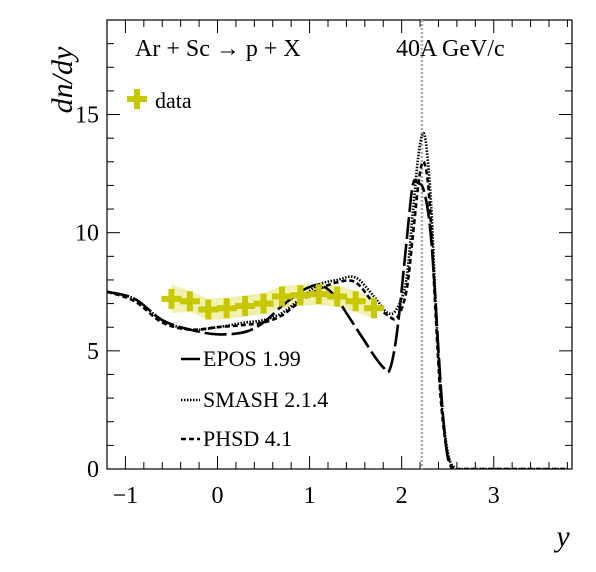 Image resolution: width=596 pixels, height=572 pixels. Describe the element at coordinates (450, 49) in the screenshot. I see `energy-annotation: 40A GeV/c` at that location.